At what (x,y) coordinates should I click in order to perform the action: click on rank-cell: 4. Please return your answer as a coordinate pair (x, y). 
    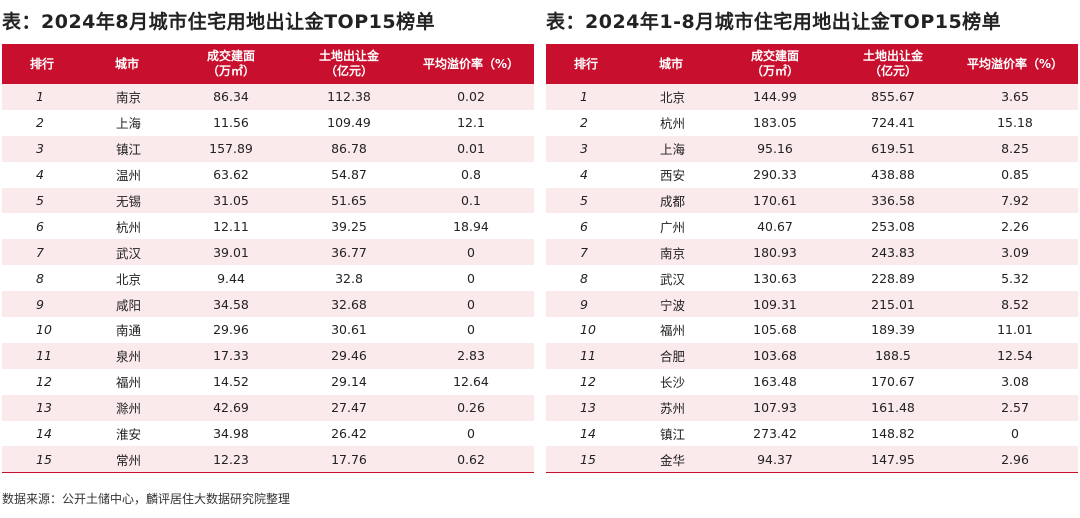
    Looking at the image, I should click on (584, 175).